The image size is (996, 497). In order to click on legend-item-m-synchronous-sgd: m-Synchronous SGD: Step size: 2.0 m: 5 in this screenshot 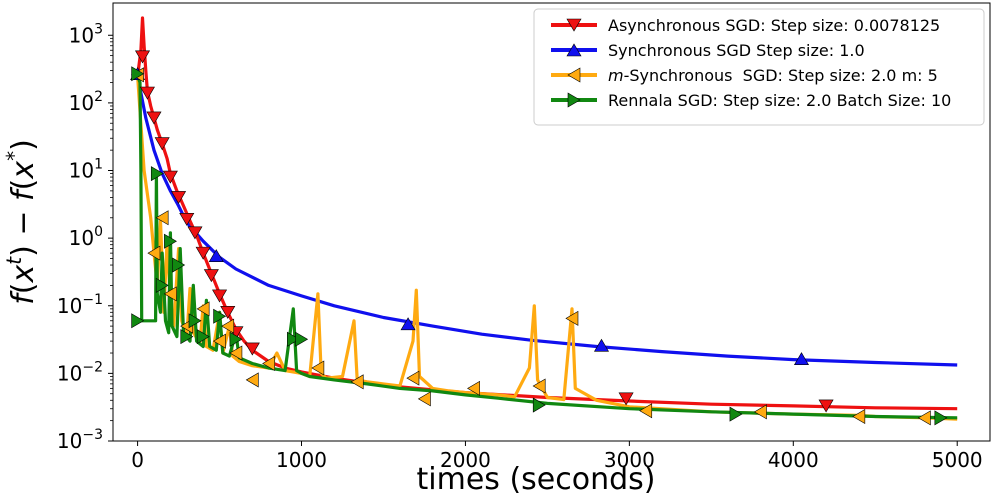, I will do `click(744, 75)`.